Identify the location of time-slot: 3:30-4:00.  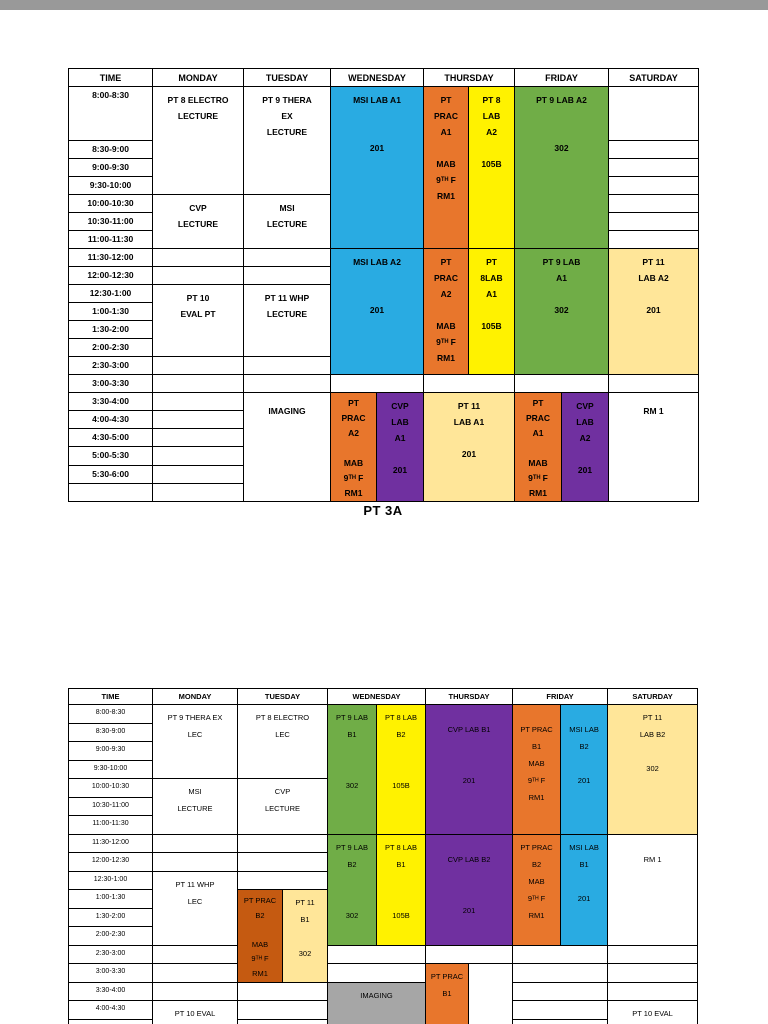
(110, 991).